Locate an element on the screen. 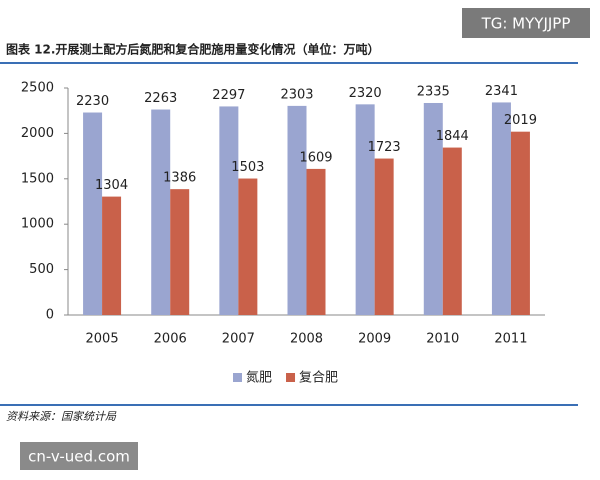  x-tick-label: 2010 is located at coordinates (442, 339).